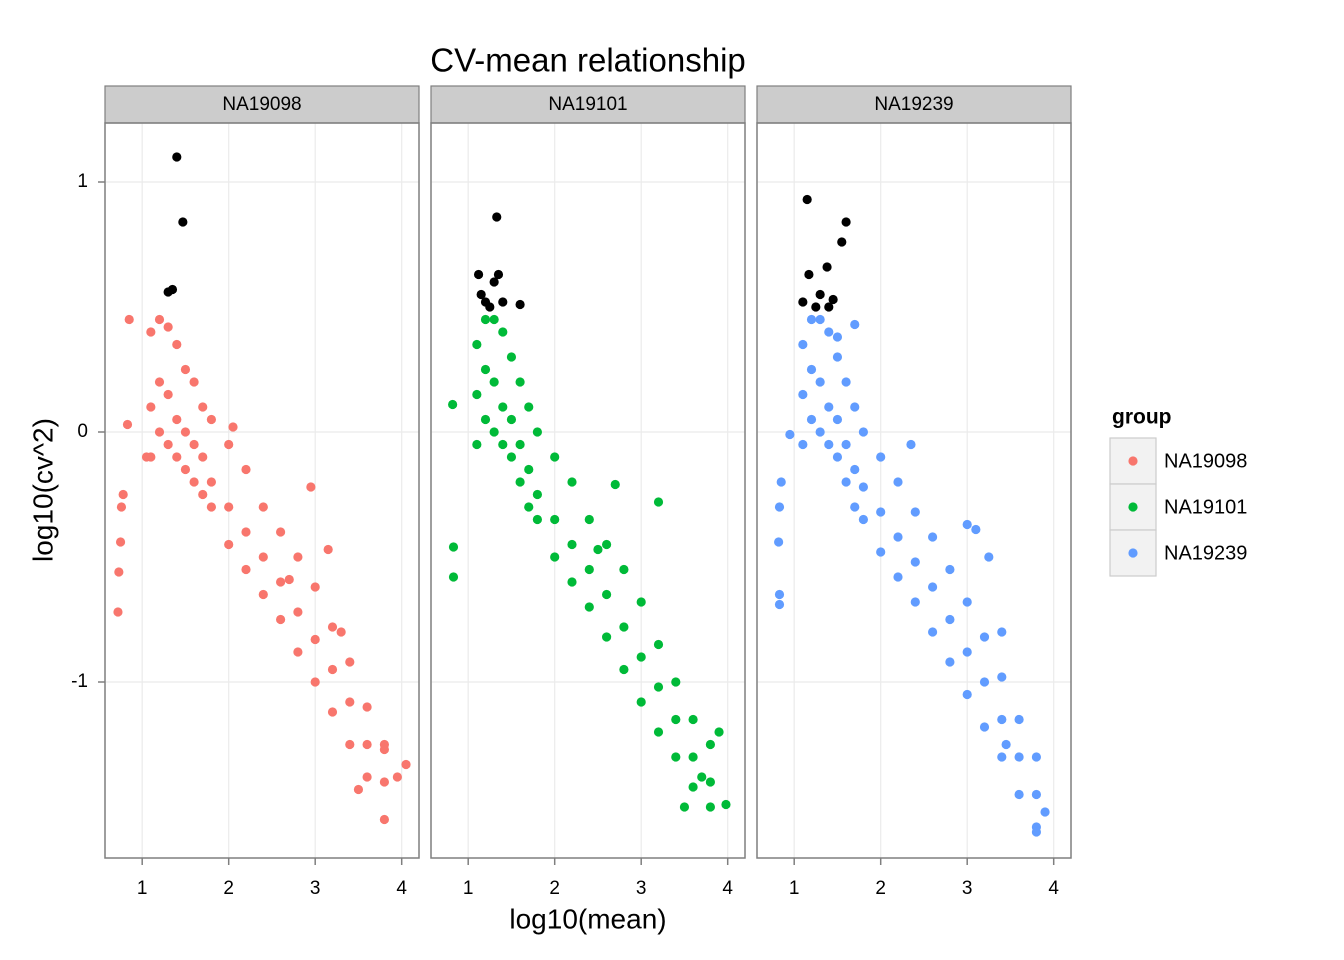 The image size is (1344, 960). What do you see at coordinates (880, 888) in the screenshot?
I see `x-tick-label: 2` at bounding box center [880, 888].